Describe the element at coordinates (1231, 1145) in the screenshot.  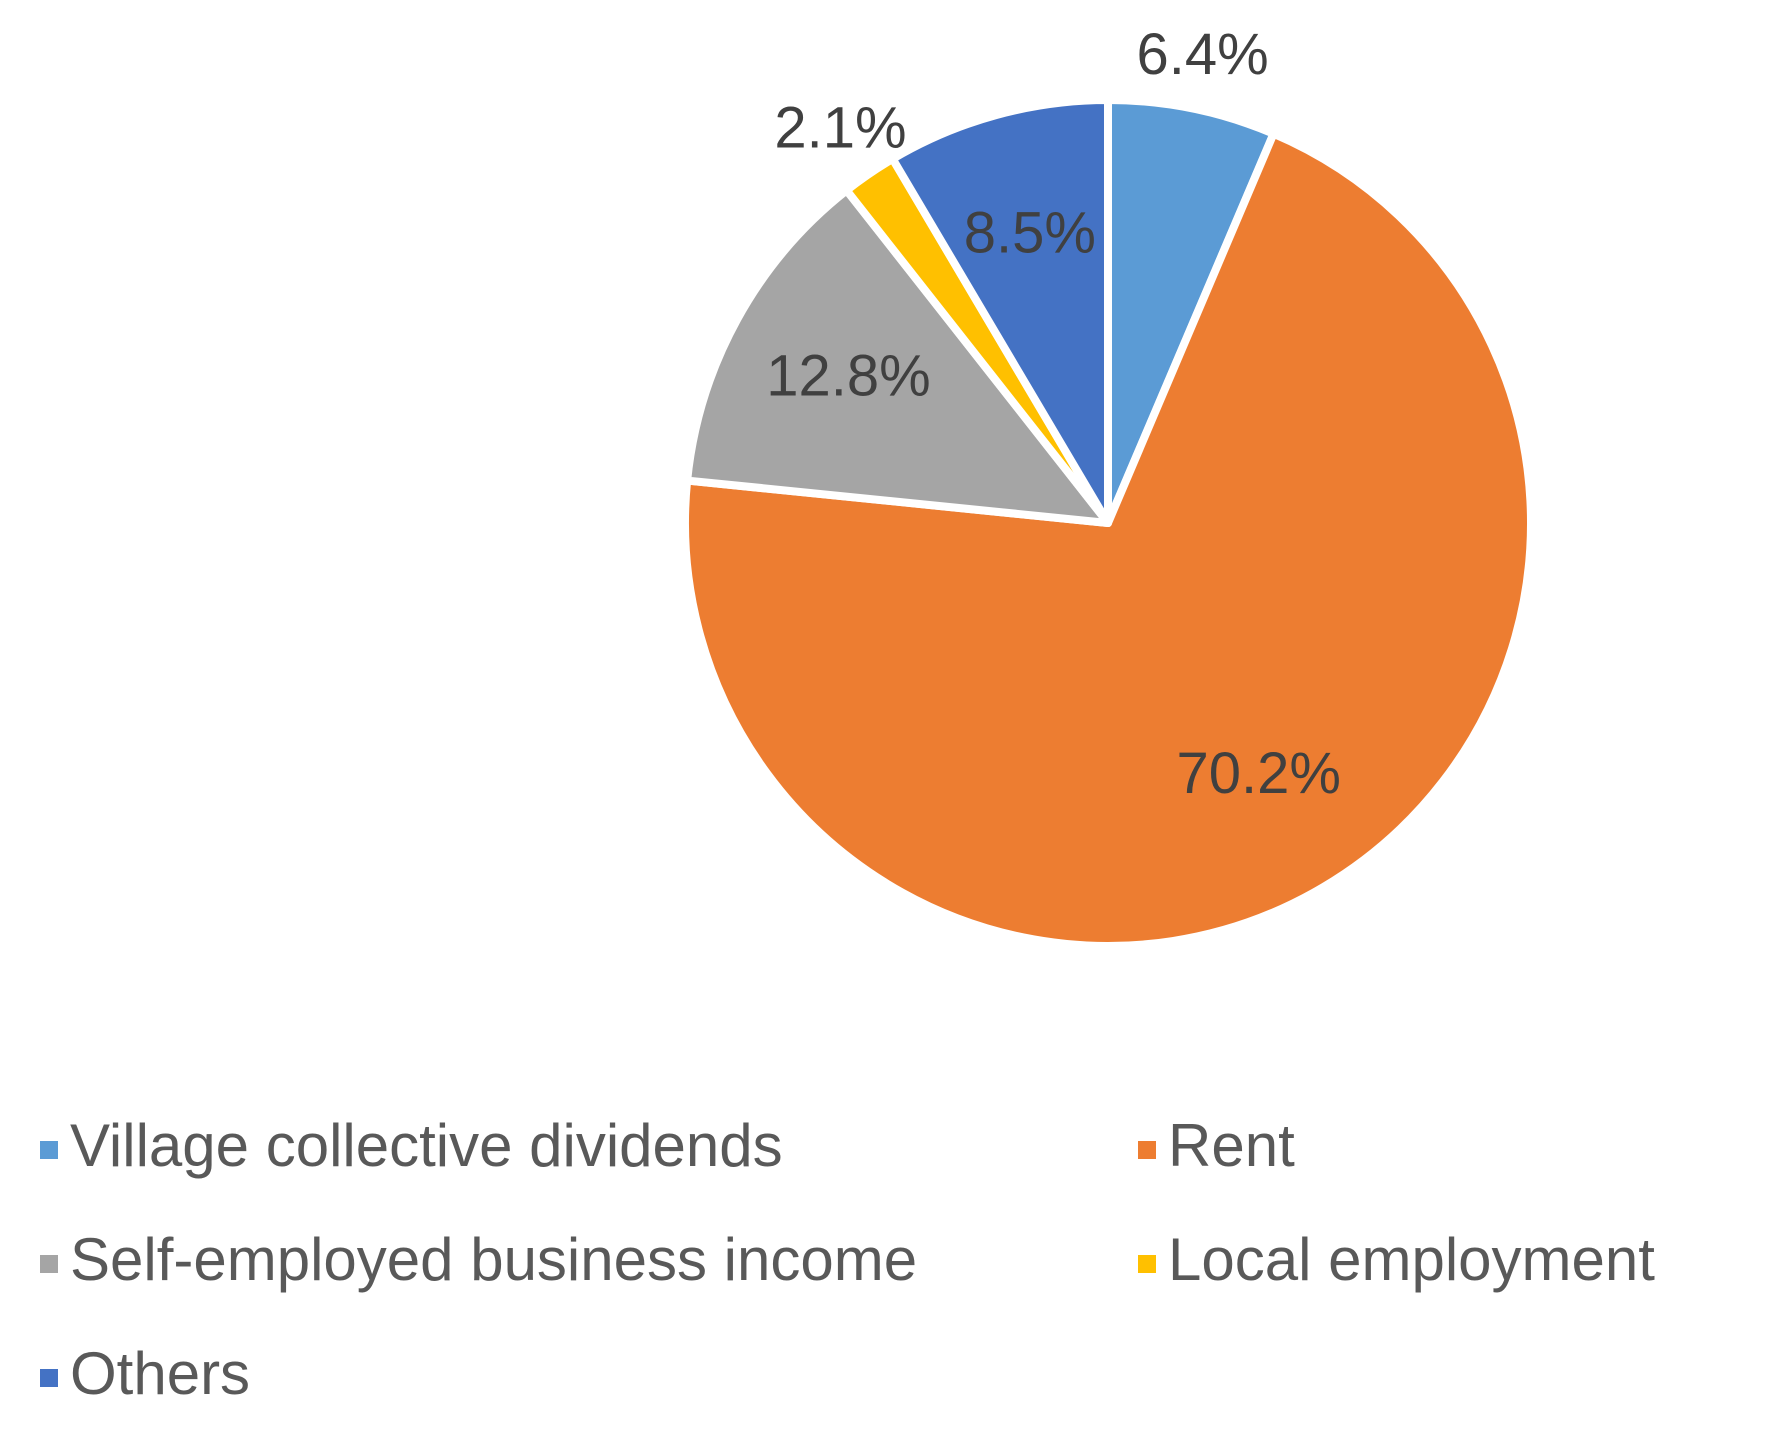
I see `legend-label: Rent` at that location.